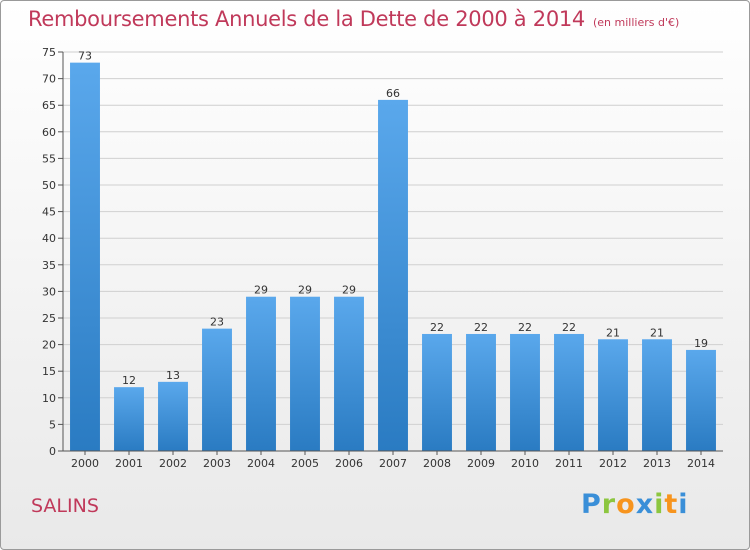 The width and height of the screenshot is (750, 550). I want to click on value-label: 19, so click(701, 343).